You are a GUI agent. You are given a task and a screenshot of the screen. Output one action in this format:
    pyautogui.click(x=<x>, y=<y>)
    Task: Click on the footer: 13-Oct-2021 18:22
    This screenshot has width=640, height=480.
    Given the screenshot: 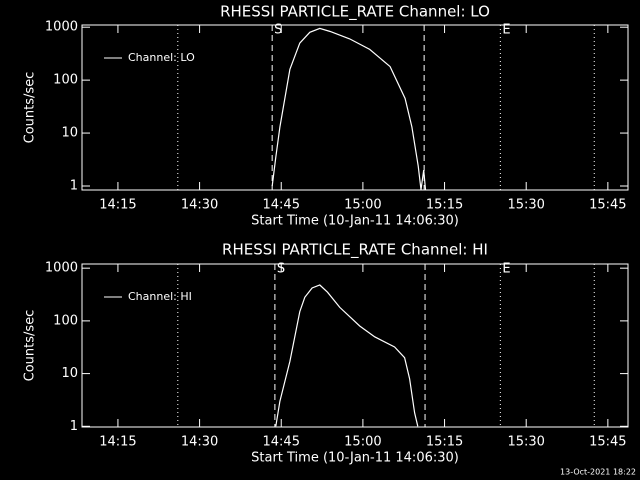 What is the action you would take?
    pyautogui.click(x=598, y=472)
    